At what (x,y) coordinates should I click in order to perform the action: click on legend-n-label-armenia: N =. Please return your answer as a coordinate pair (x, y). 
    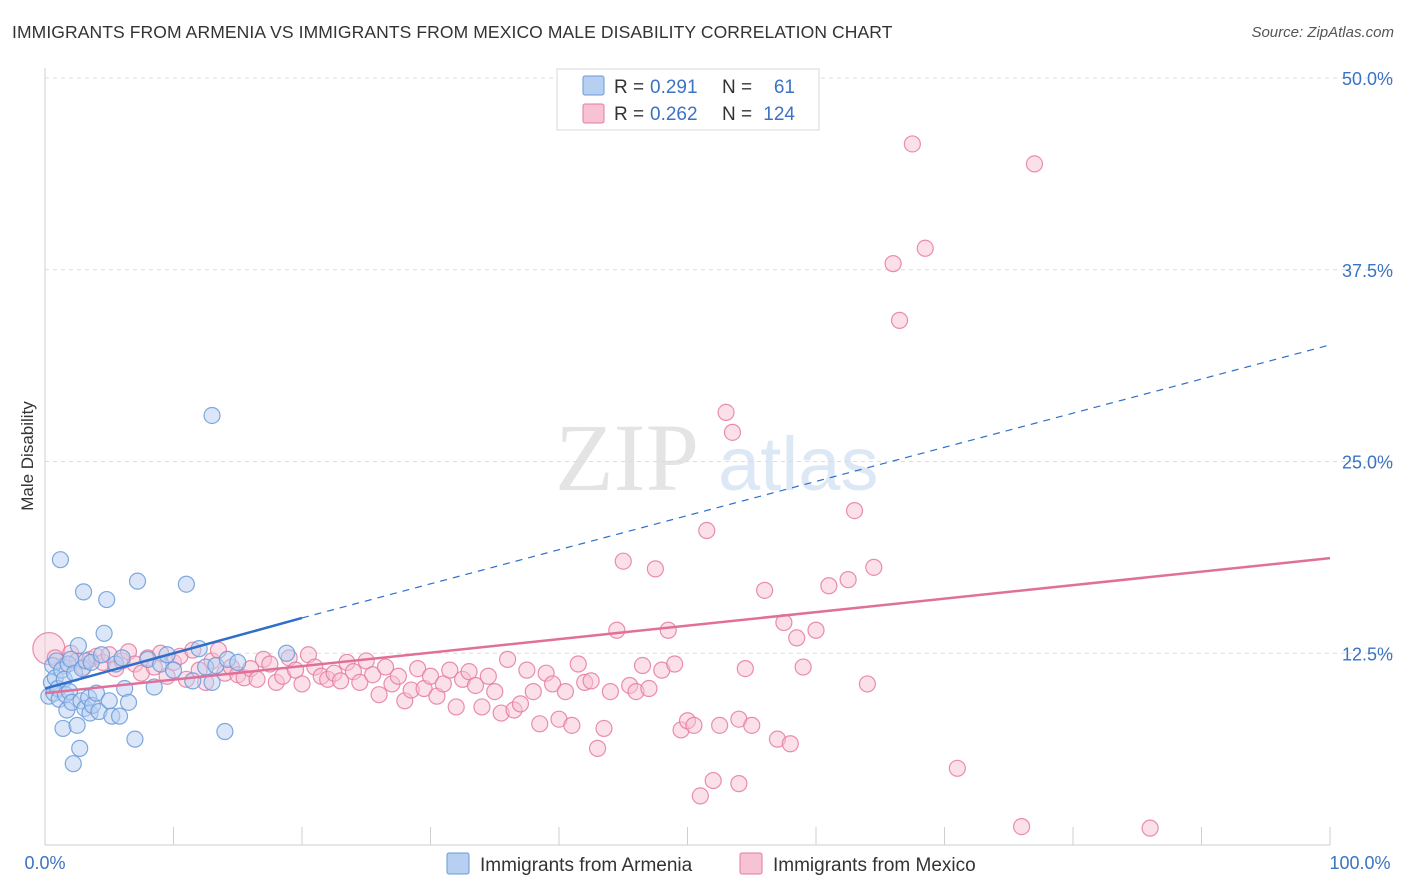
    Looking at the image, I should click on (737, 87).